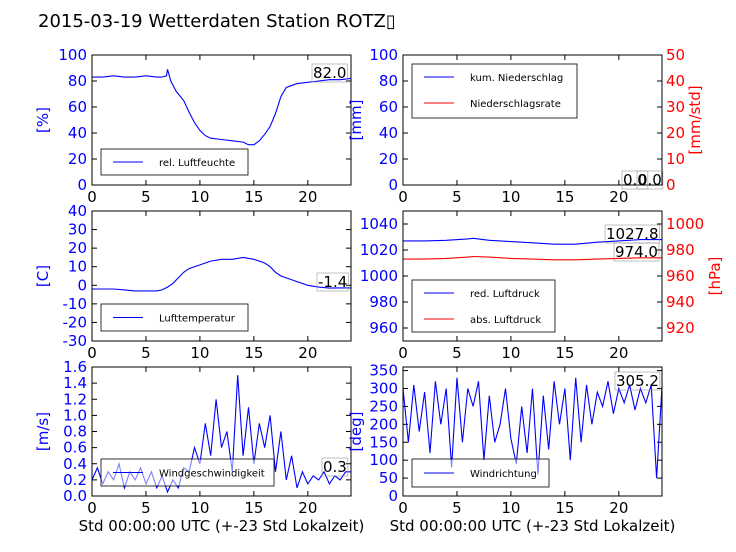 Image resolution: width=736 pixels, height=552 pixels. What do you see at coordinates (335, 467) in the screenshot?
I see `wind-speed-value-label-0: 0.3` at bounding box center [335, 467].